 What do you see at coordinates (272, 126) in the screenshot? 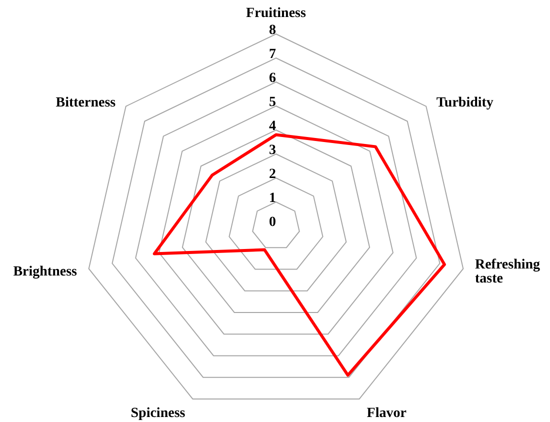
I see `y-tick-label: 4` at bounding box center [272, 126].